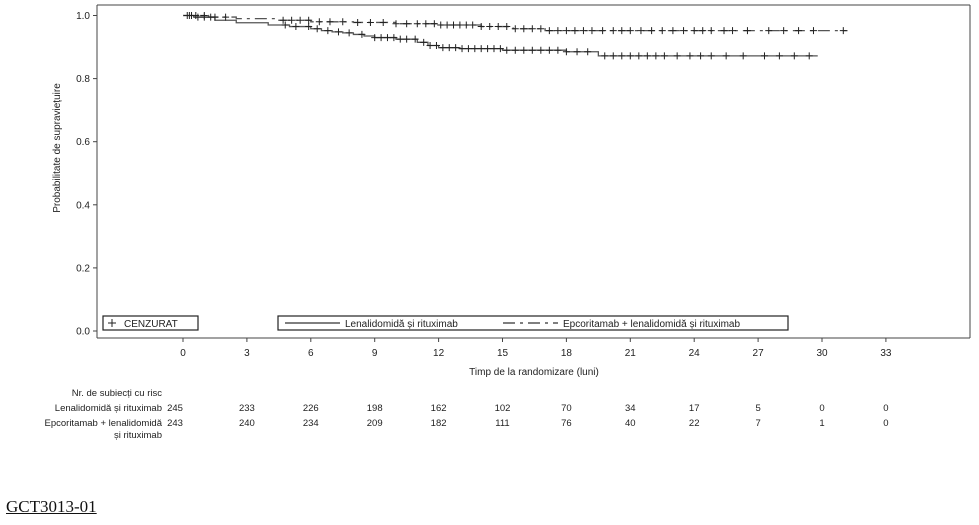 The image size is (979, 525). What do you see at coordinates (694, 423) in the screenshot?
I see `risk-value: 22` at bounding box center [694, 423].